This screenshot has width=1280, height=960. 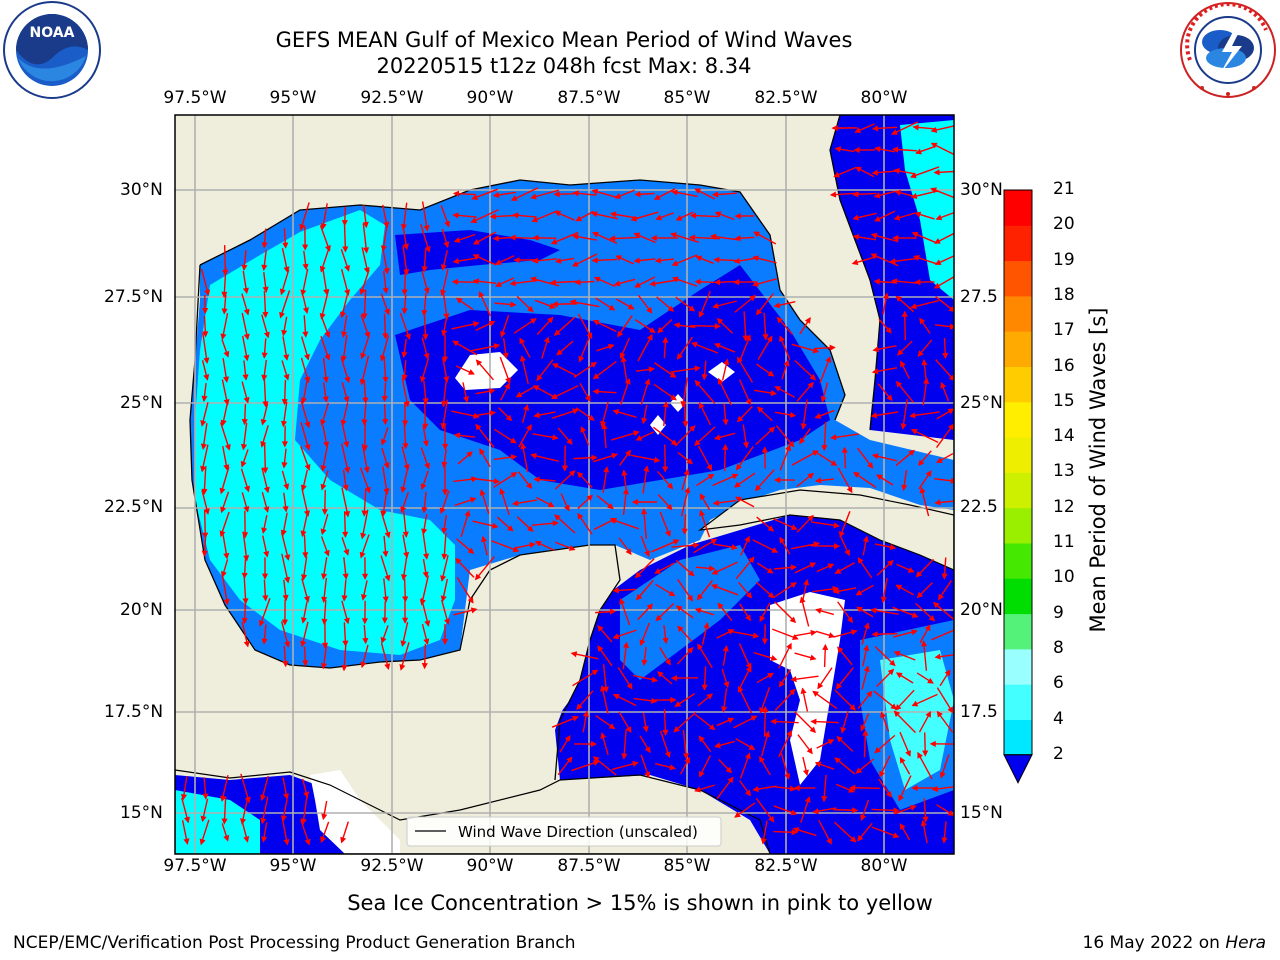 I want to click on lat-label-left: 27.5°N, so click(x=134, y=297).